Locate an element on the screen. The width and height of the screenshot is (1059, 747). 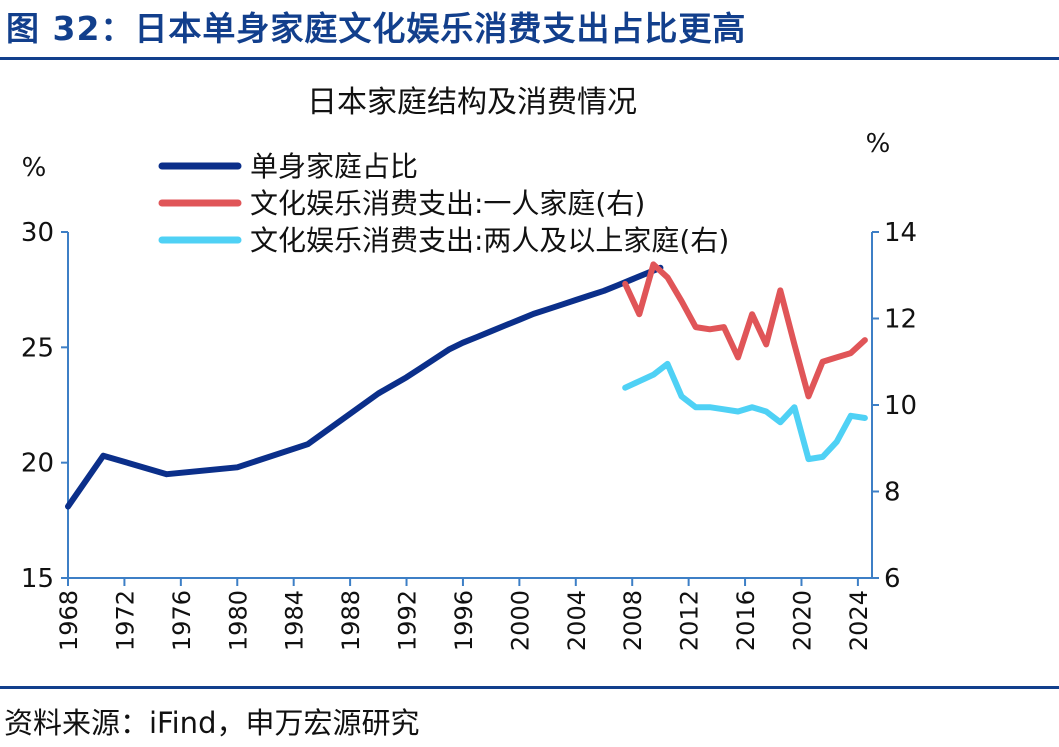
x-tick-label: 2008 is located at coordinates (633, 620).